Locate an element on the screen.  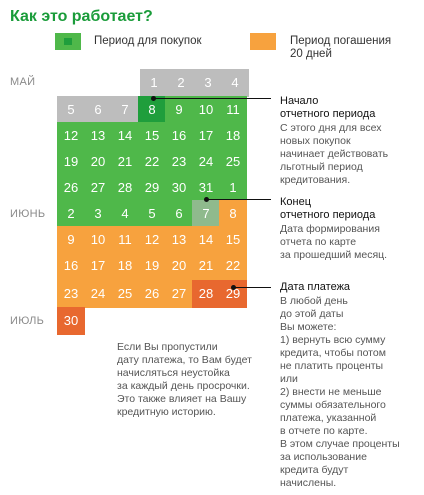
legend-orange-marker is located at coordinates (263, 41).